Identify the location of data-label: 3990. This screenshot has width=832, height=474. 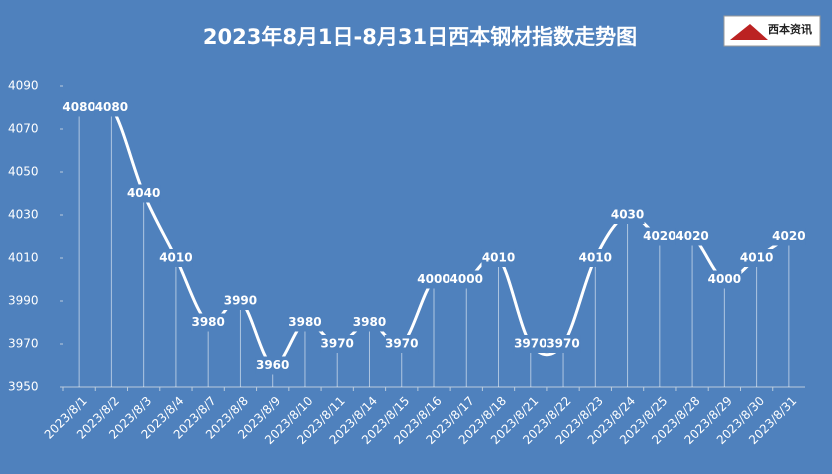
(240, 301).